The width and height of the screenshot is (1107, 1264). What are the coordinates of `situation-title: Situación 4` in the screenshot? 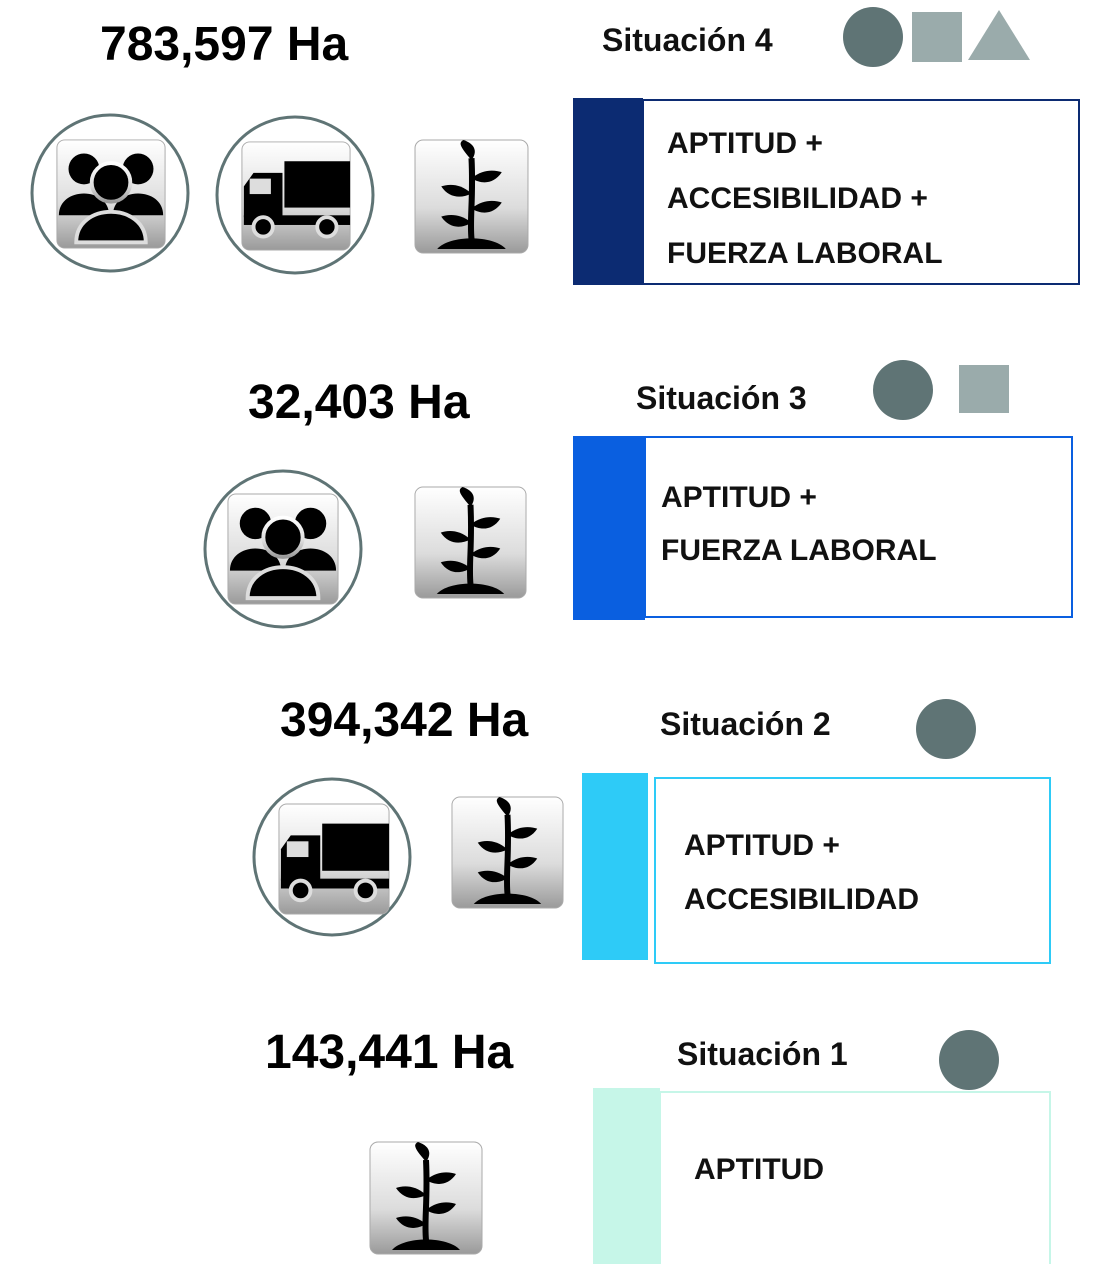 It's located at (687, 40).